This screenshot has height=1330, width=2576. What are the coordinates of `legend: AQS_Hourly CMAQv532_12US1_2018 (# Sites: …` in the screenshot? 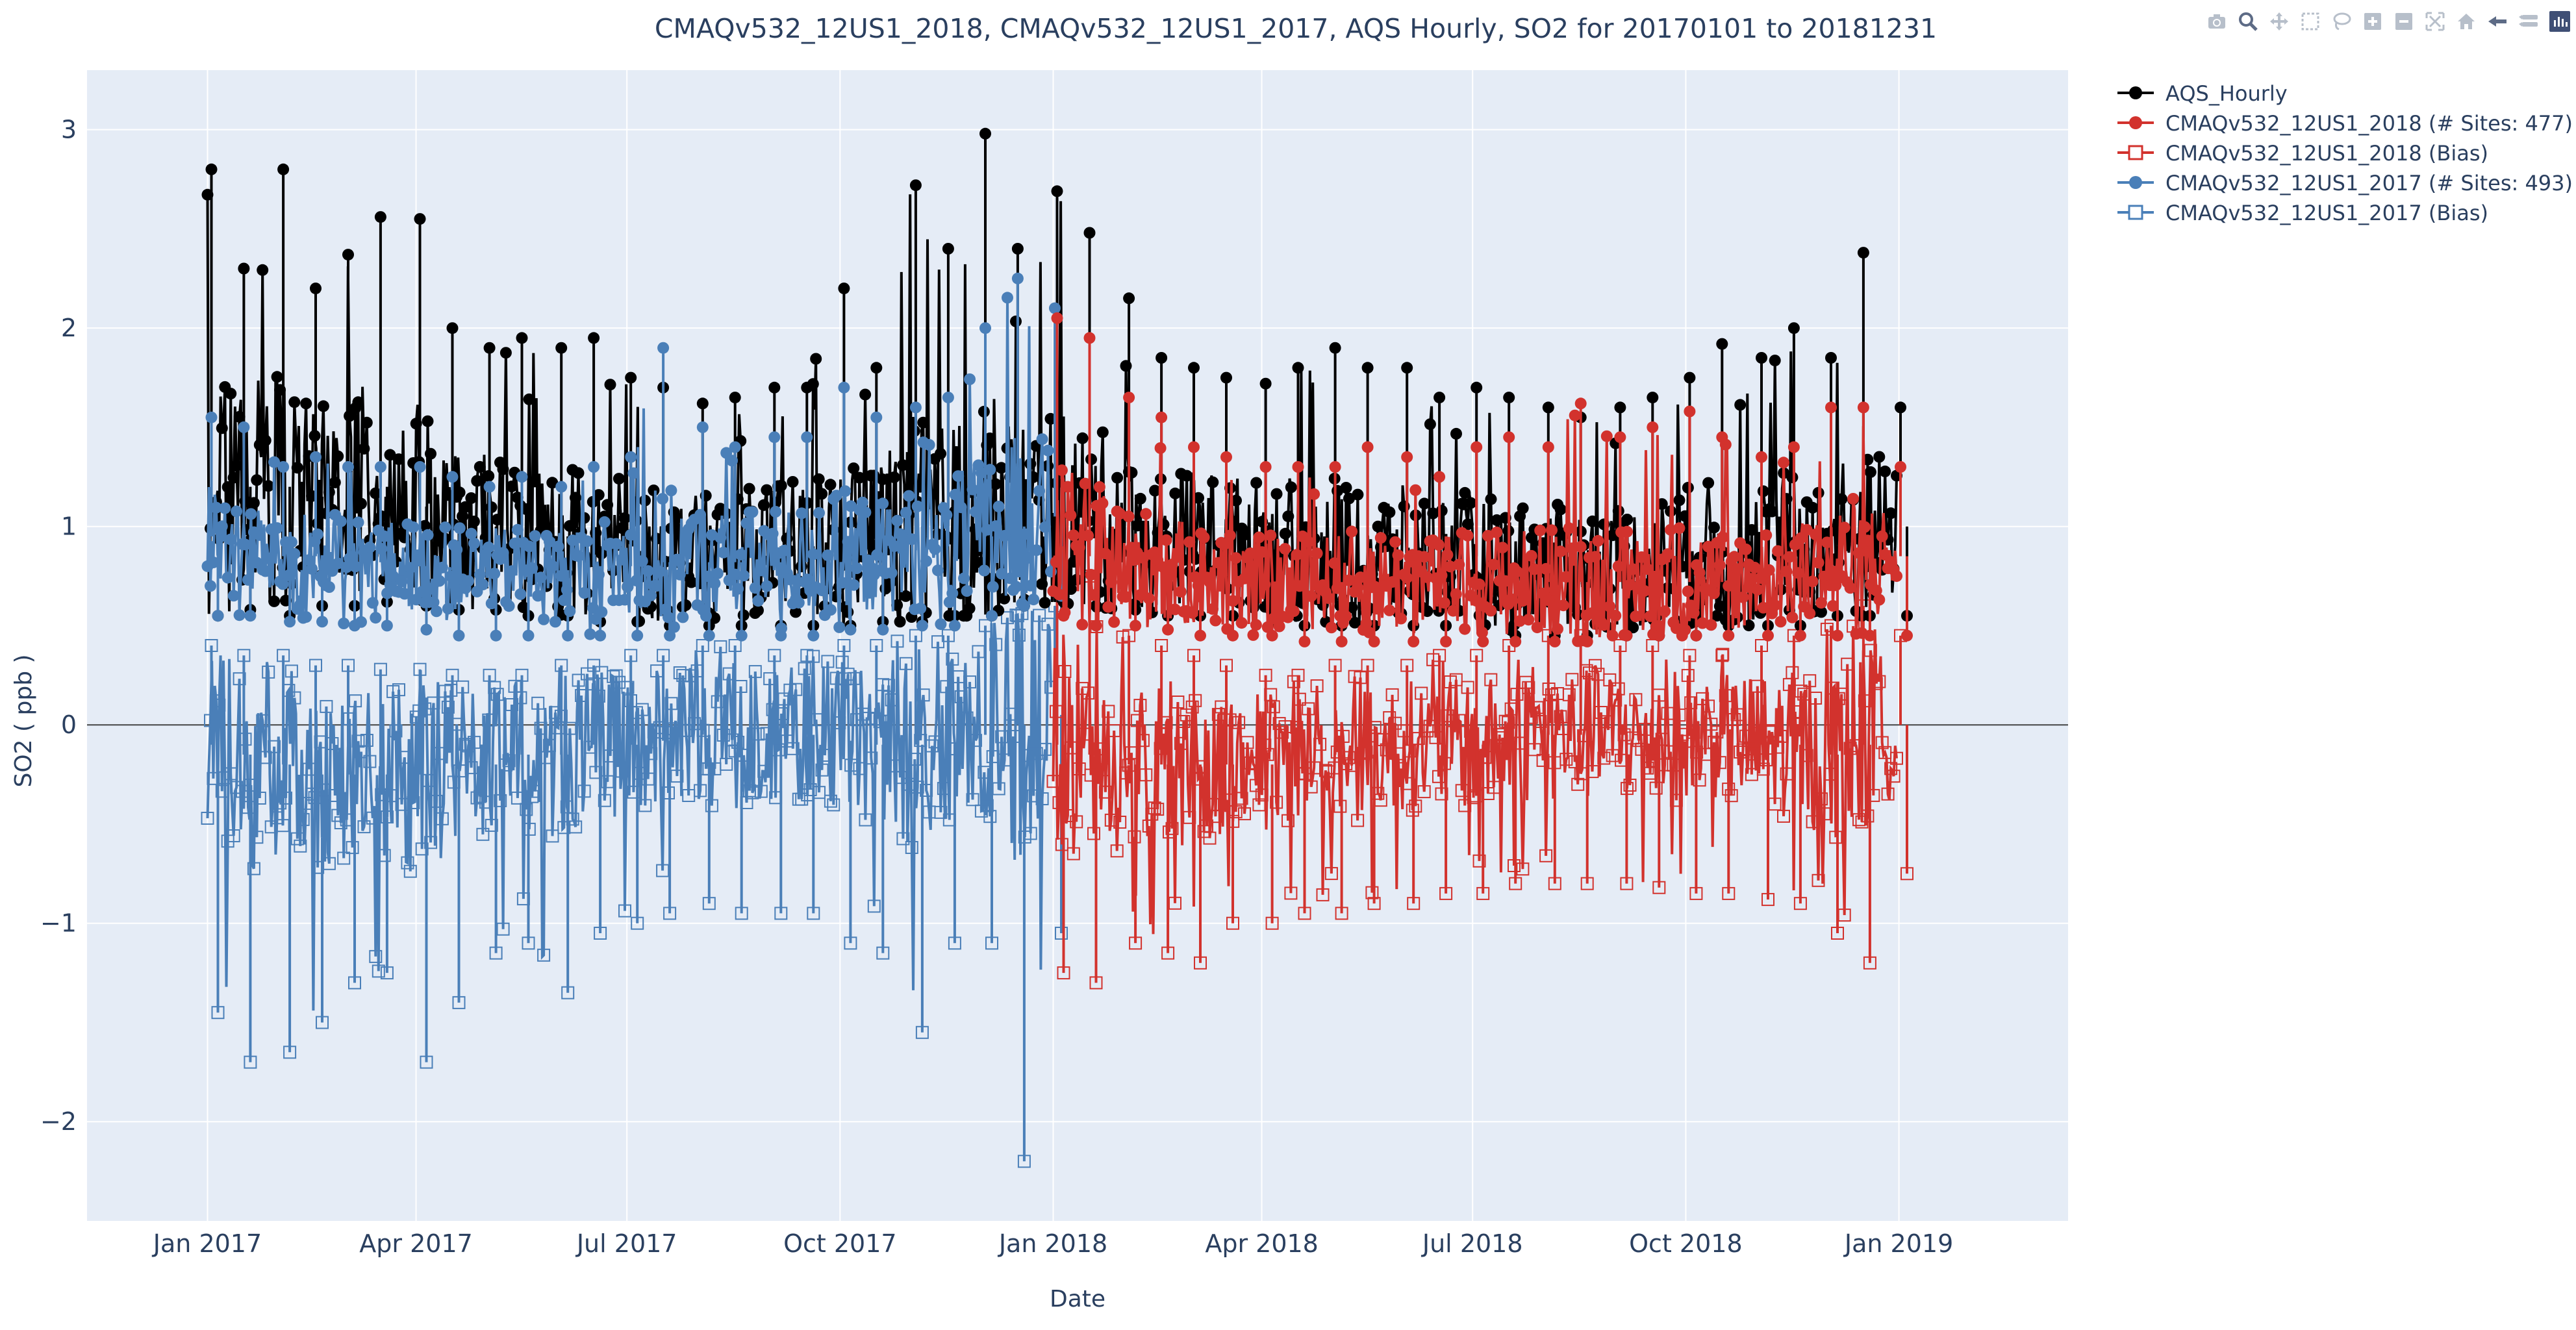 It's located at (2345, 153).